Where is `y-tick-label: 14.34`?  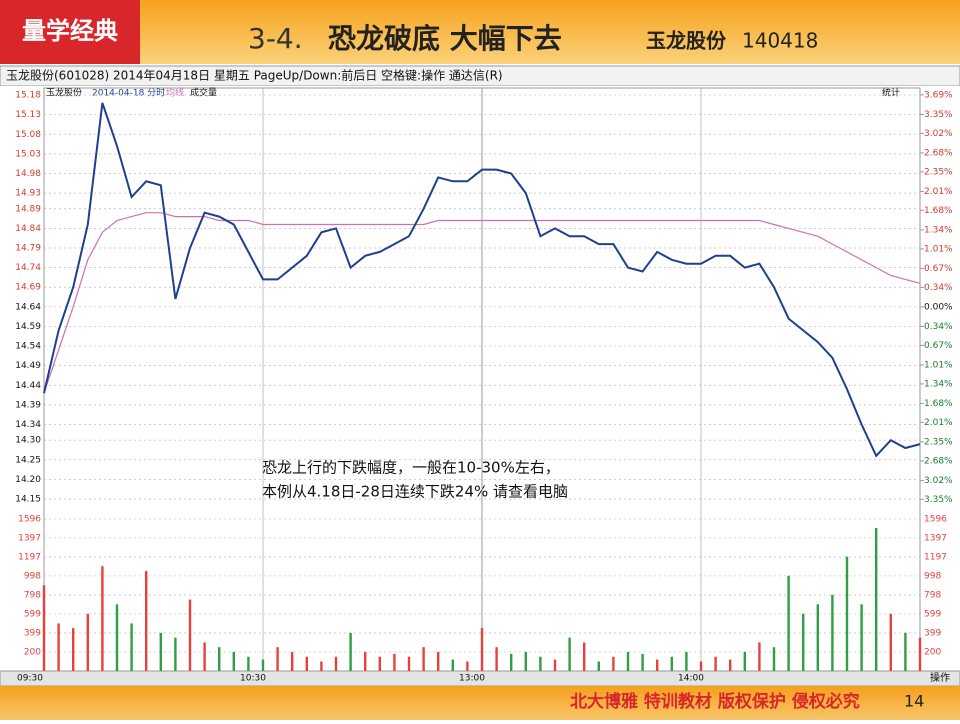
y-tick-label: 14.34 is located at coordinates (28, 425).